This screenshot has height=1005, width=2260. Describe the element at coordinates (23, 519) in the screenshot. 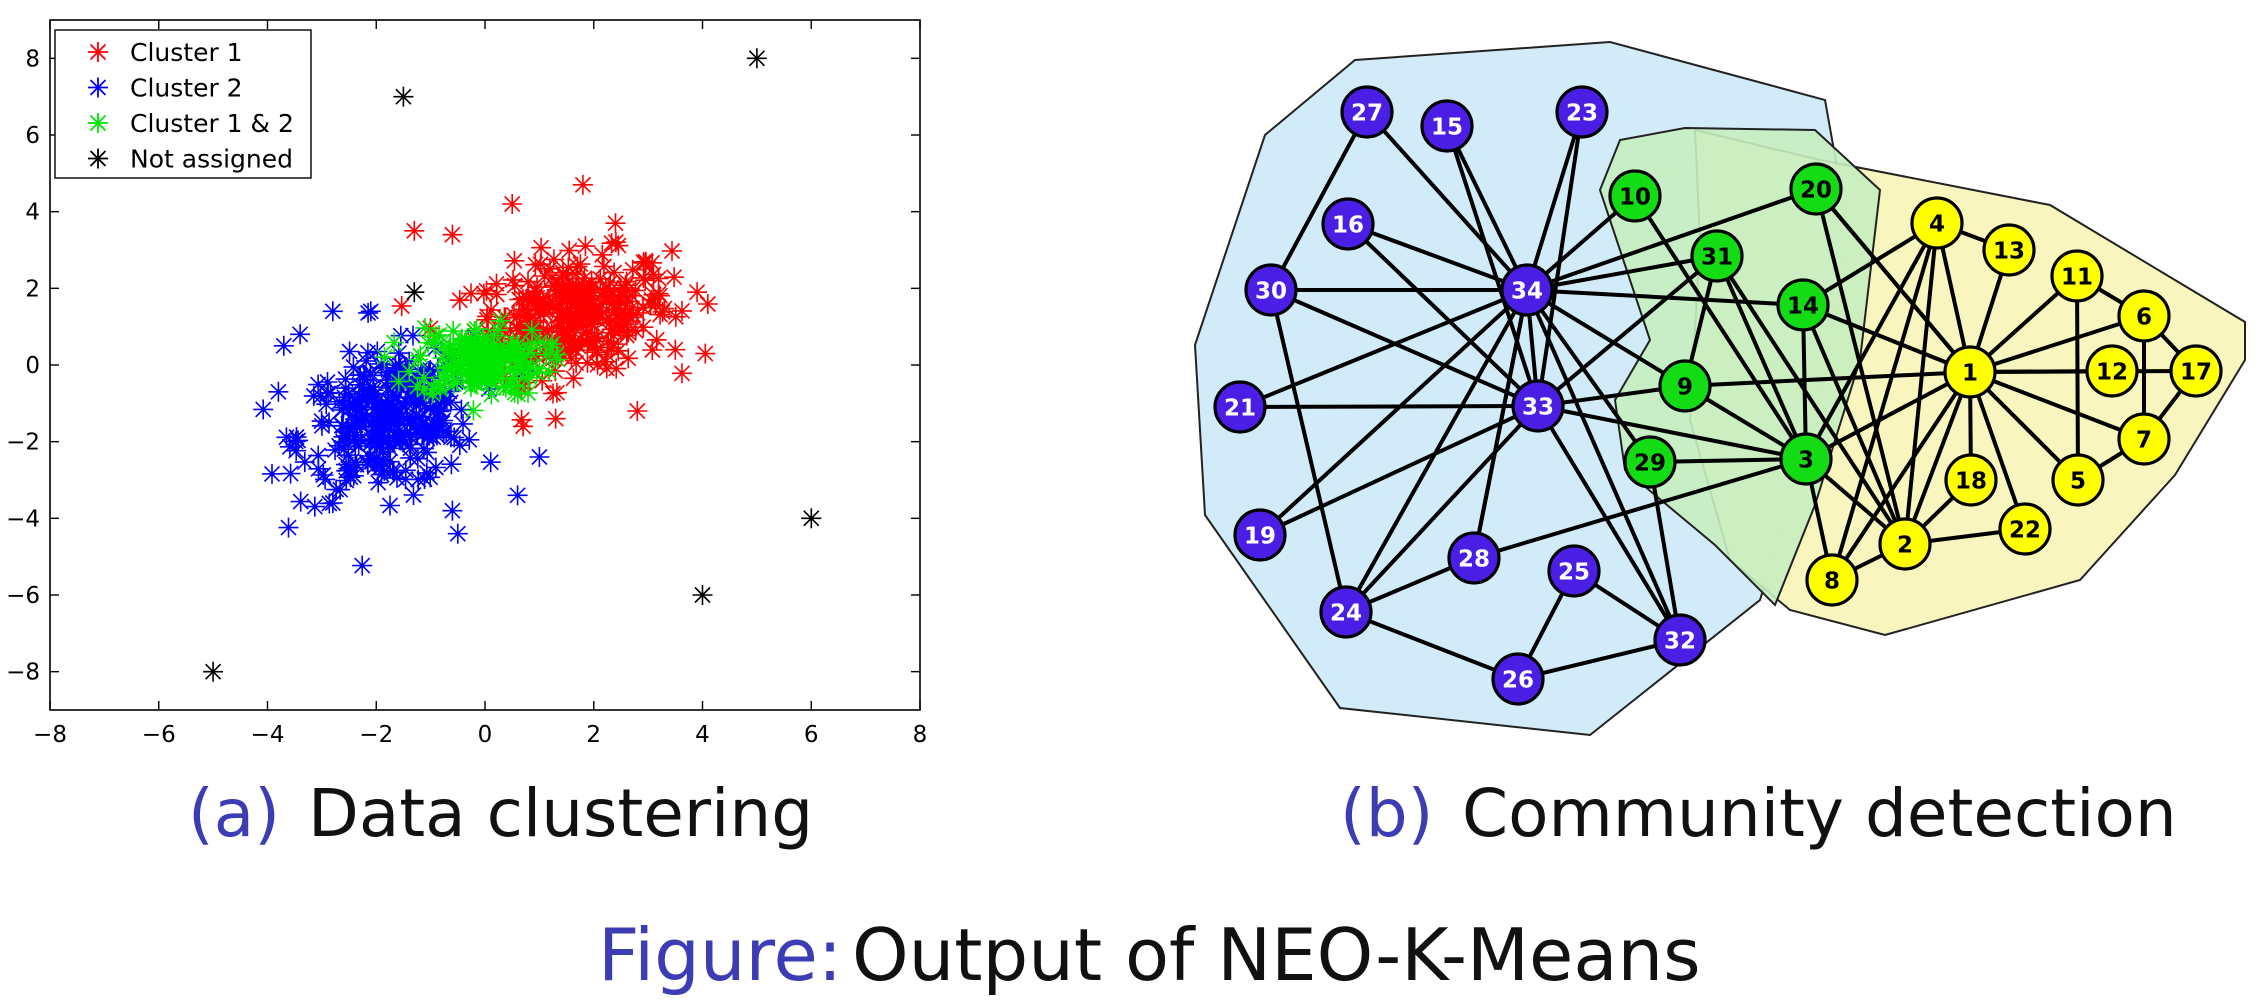

I see `y-tick-label: −4` at that location.